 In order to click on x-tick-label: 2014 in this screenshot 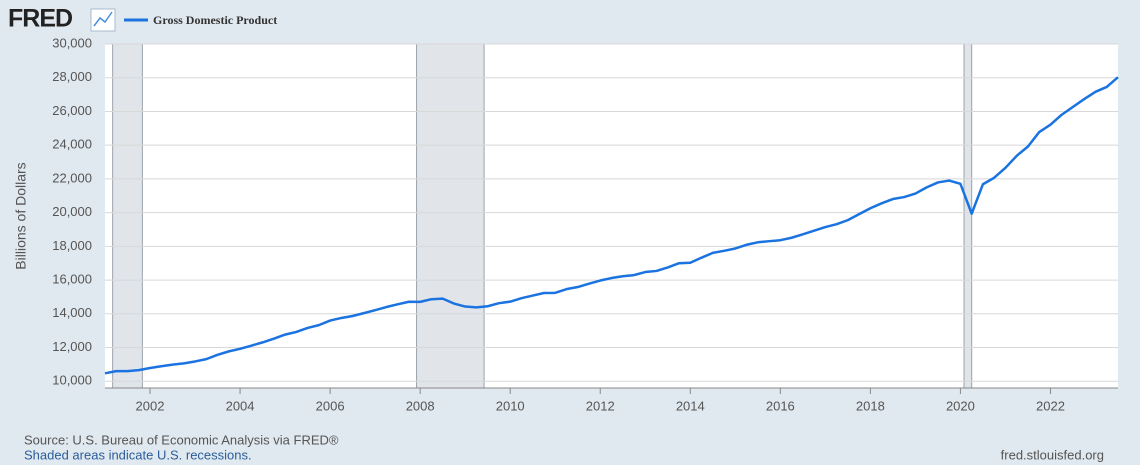, I will do `click(690, 405)`.